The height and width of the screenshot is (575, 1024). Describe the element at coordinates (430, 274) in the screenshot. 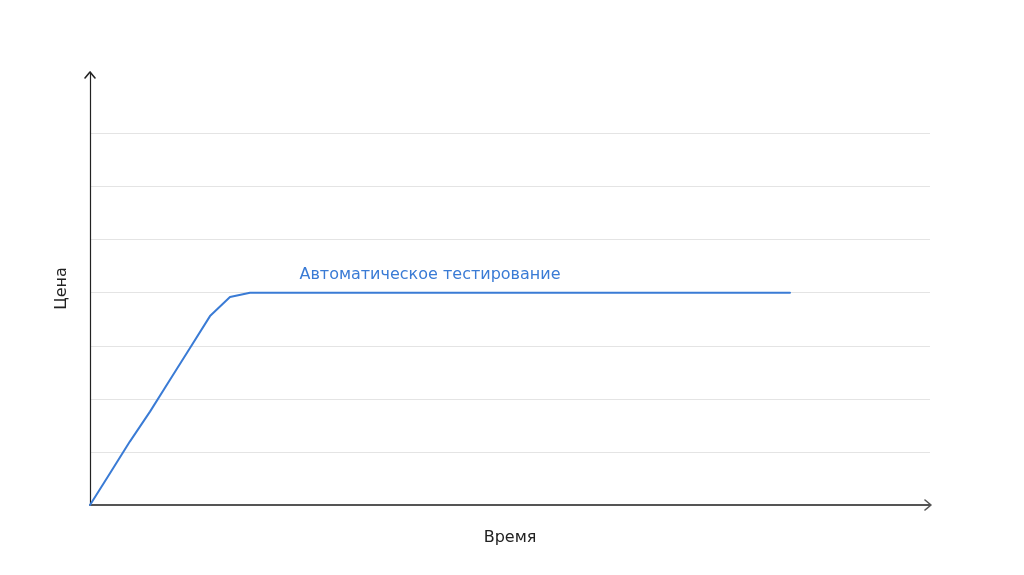

I see `series-label: Автоматическое тестирование` at that location.